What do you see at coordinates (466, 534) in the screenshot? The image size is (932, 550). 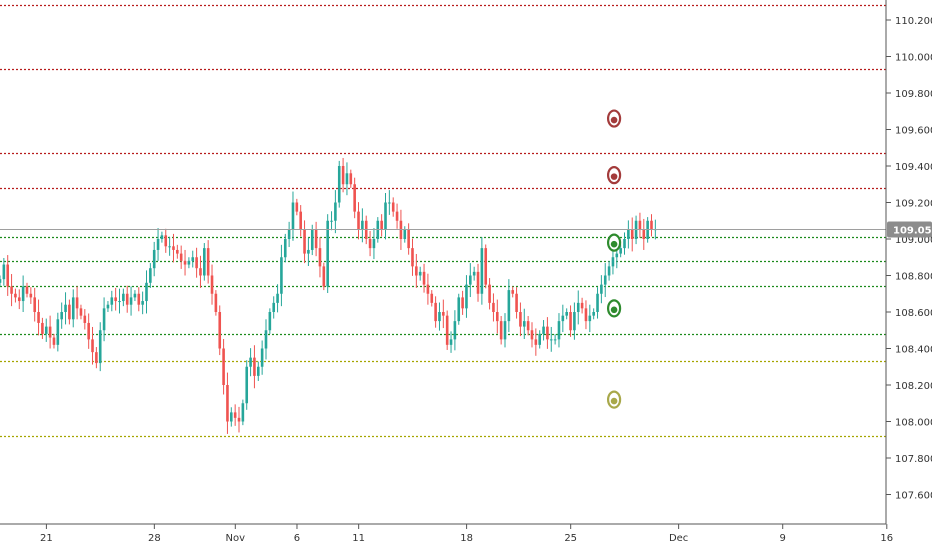 I see `time-axis: 21 28 Nov 6 11 18 25 Dec 9 16` at bounding box center [466, 534].